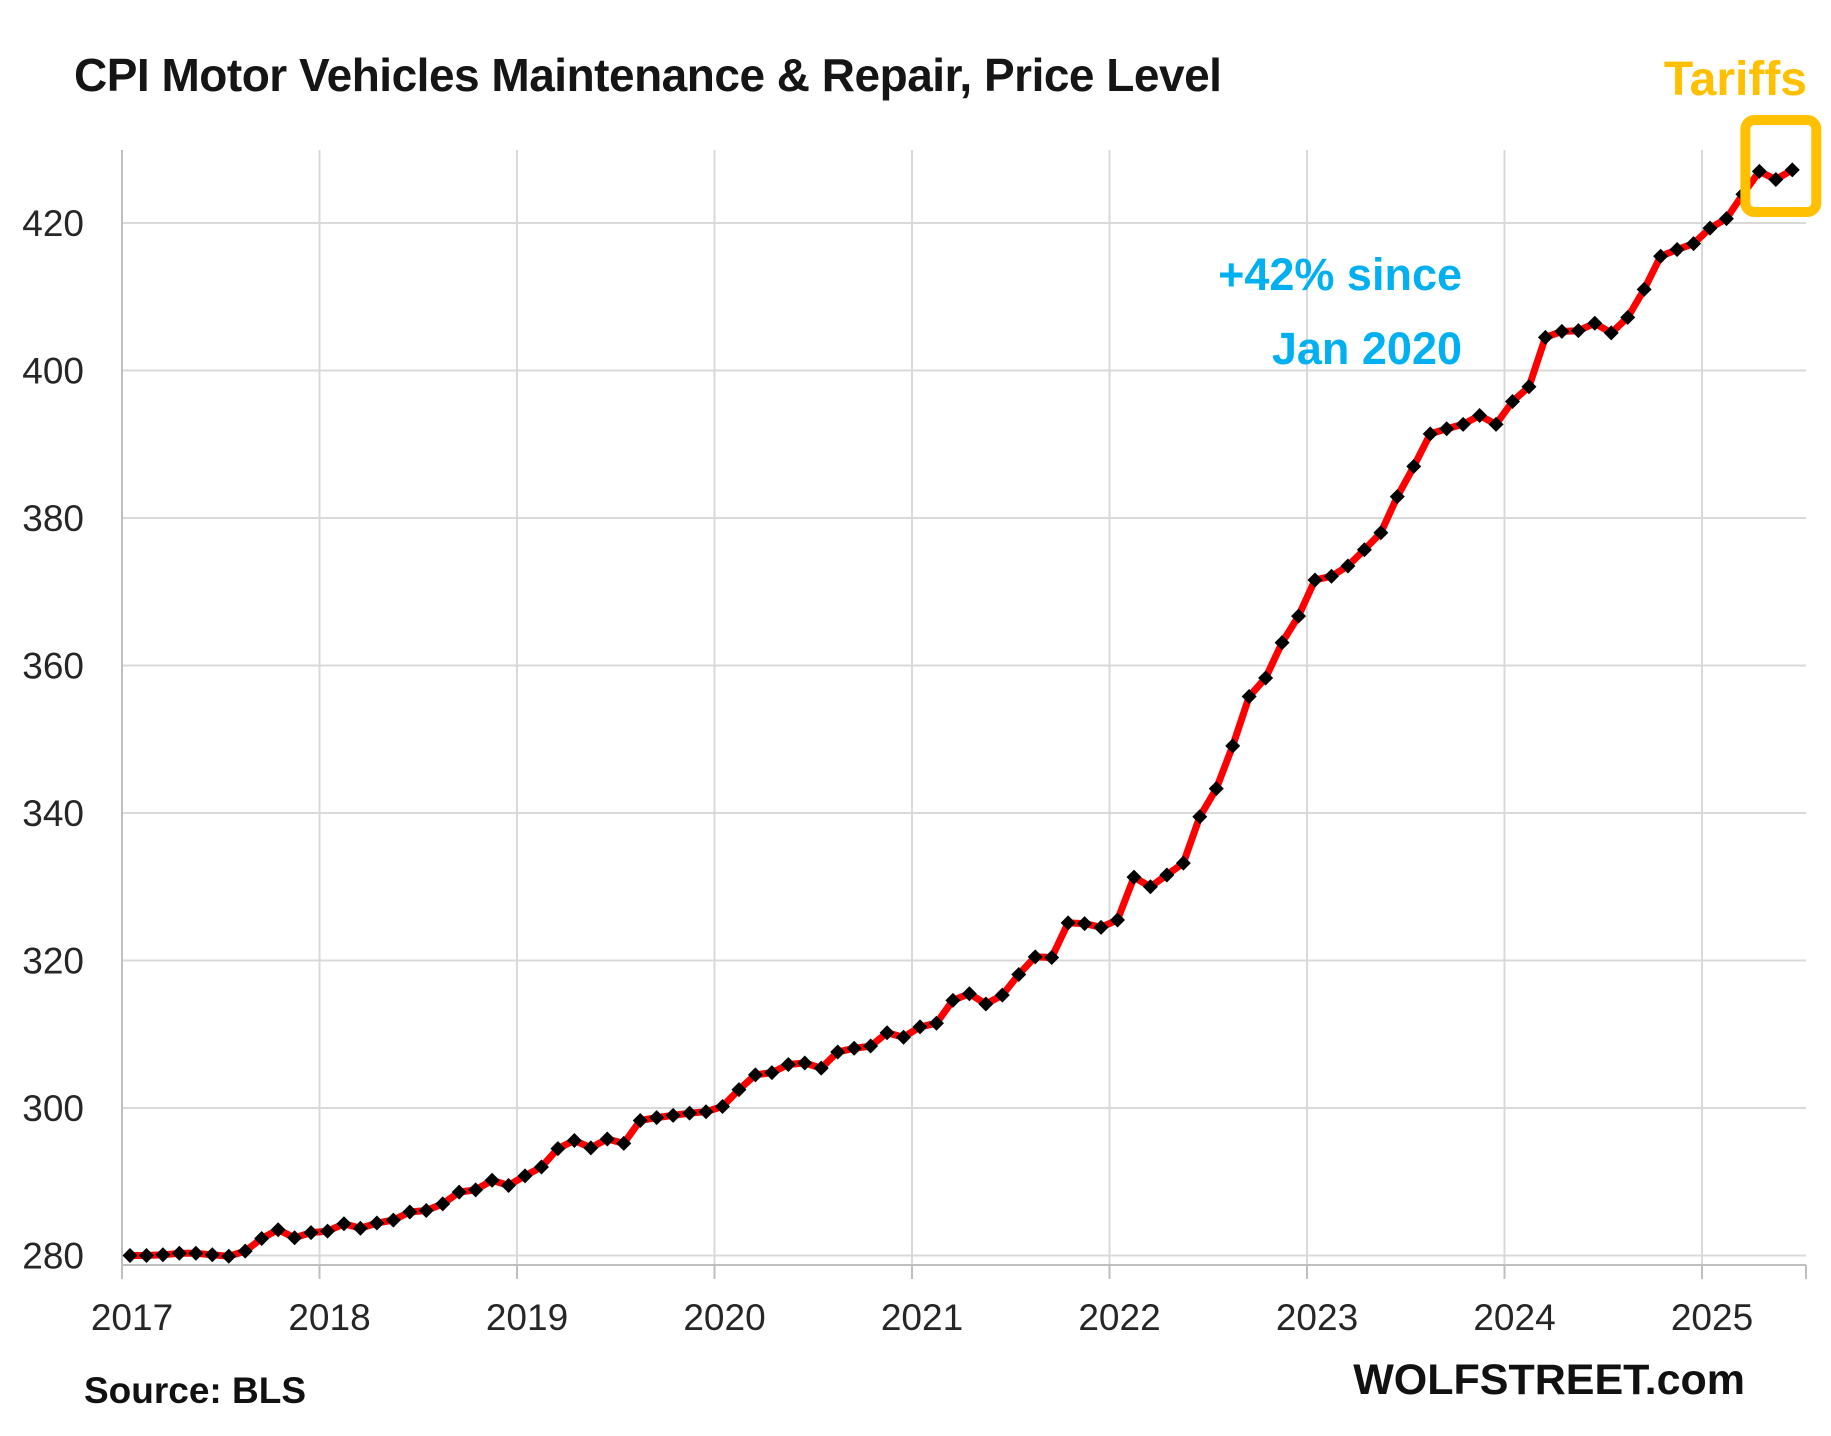  I want to click on x-tick-label: 2017, so click(132, 1317).